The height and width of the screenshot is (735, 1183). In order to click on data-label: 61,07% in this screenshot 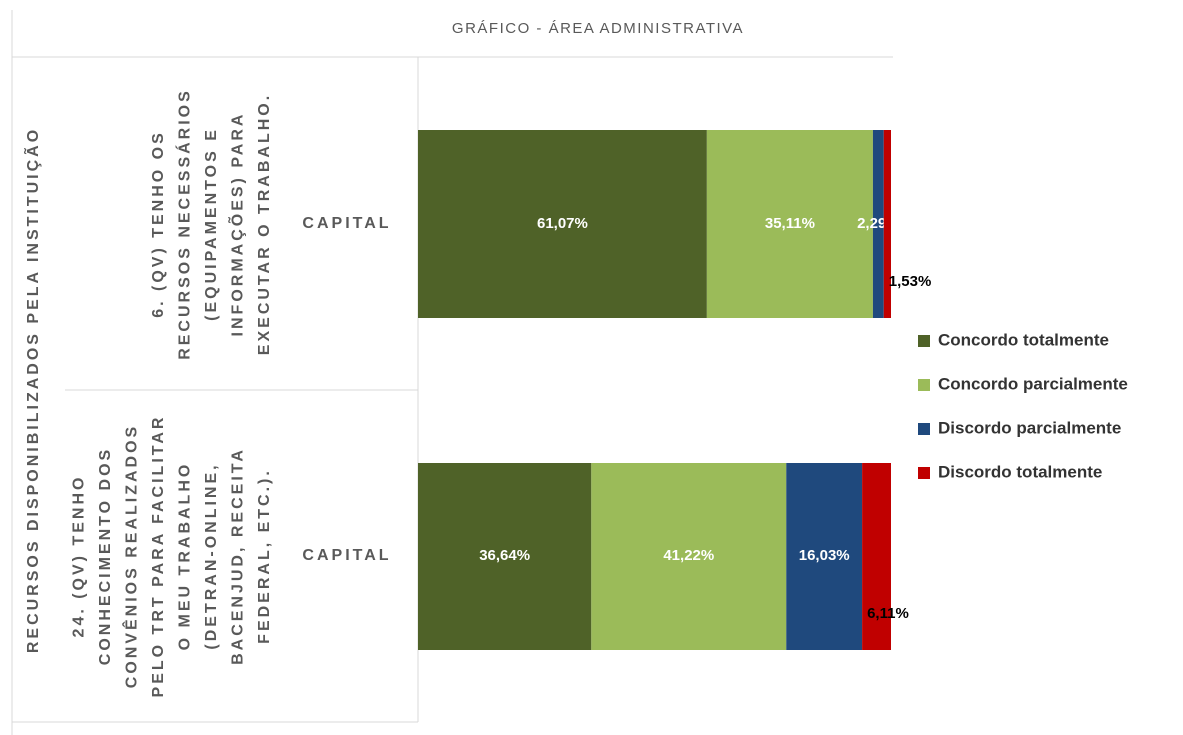, I will do `click(562, 223)`.